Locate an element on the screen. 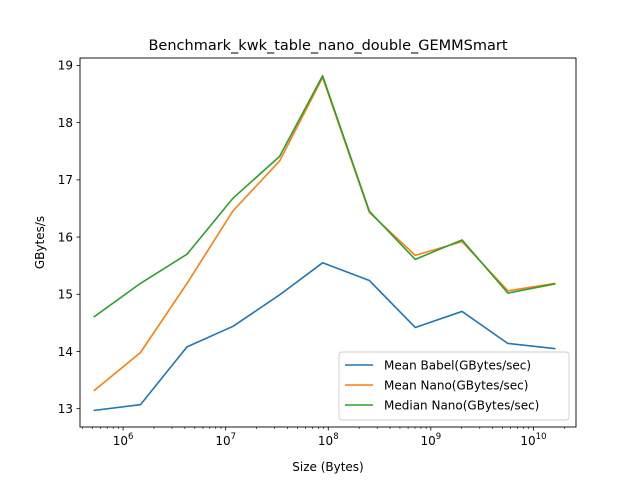  x-tick-label: 10⁷ is located at coordinates (225, 440).